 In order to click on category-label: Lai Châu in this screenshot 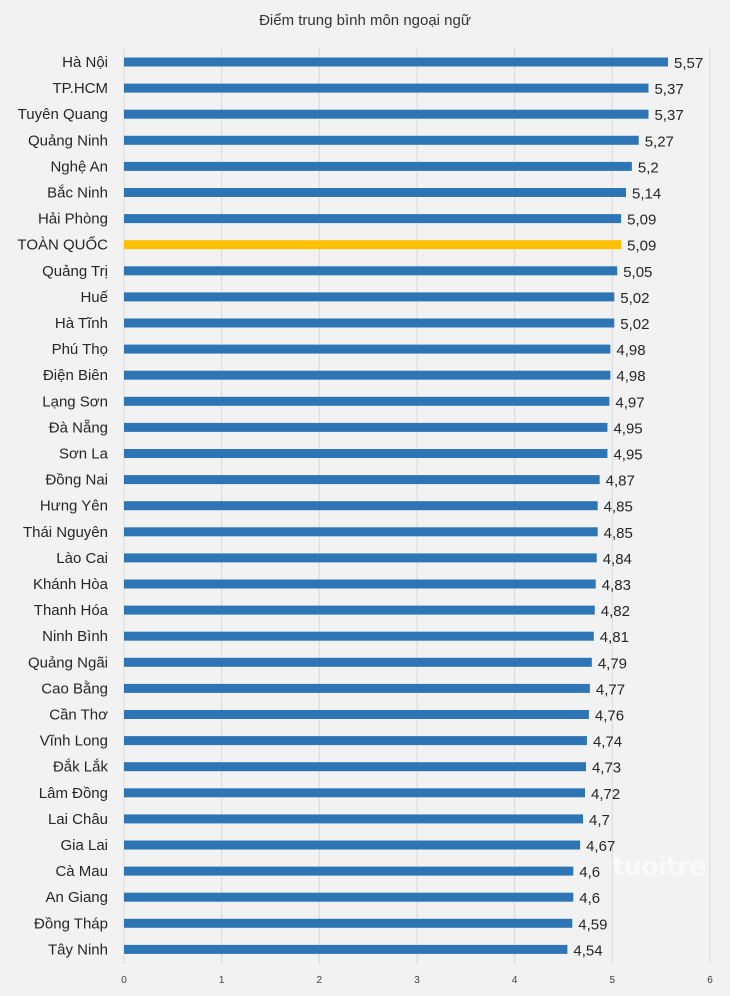, I will do `click(78, 819)`.